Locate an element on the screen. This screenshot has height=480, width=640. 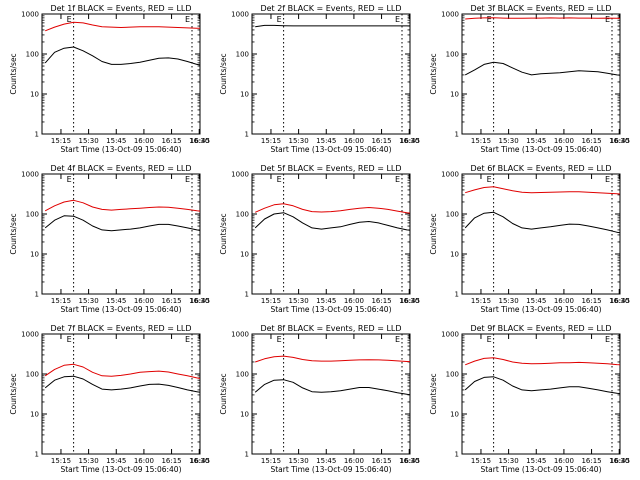
panel-title: Det 5f BLACK = Events, RED = LLD is located at coordinates (330, 168).